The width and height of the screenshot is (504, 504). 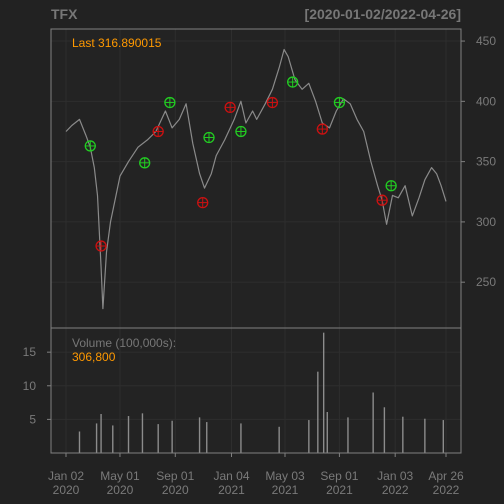 What do you see at coordinates (486, 41) in the screenshot?
I see `price-tick-label: 450` at bounding box center [486, 41].